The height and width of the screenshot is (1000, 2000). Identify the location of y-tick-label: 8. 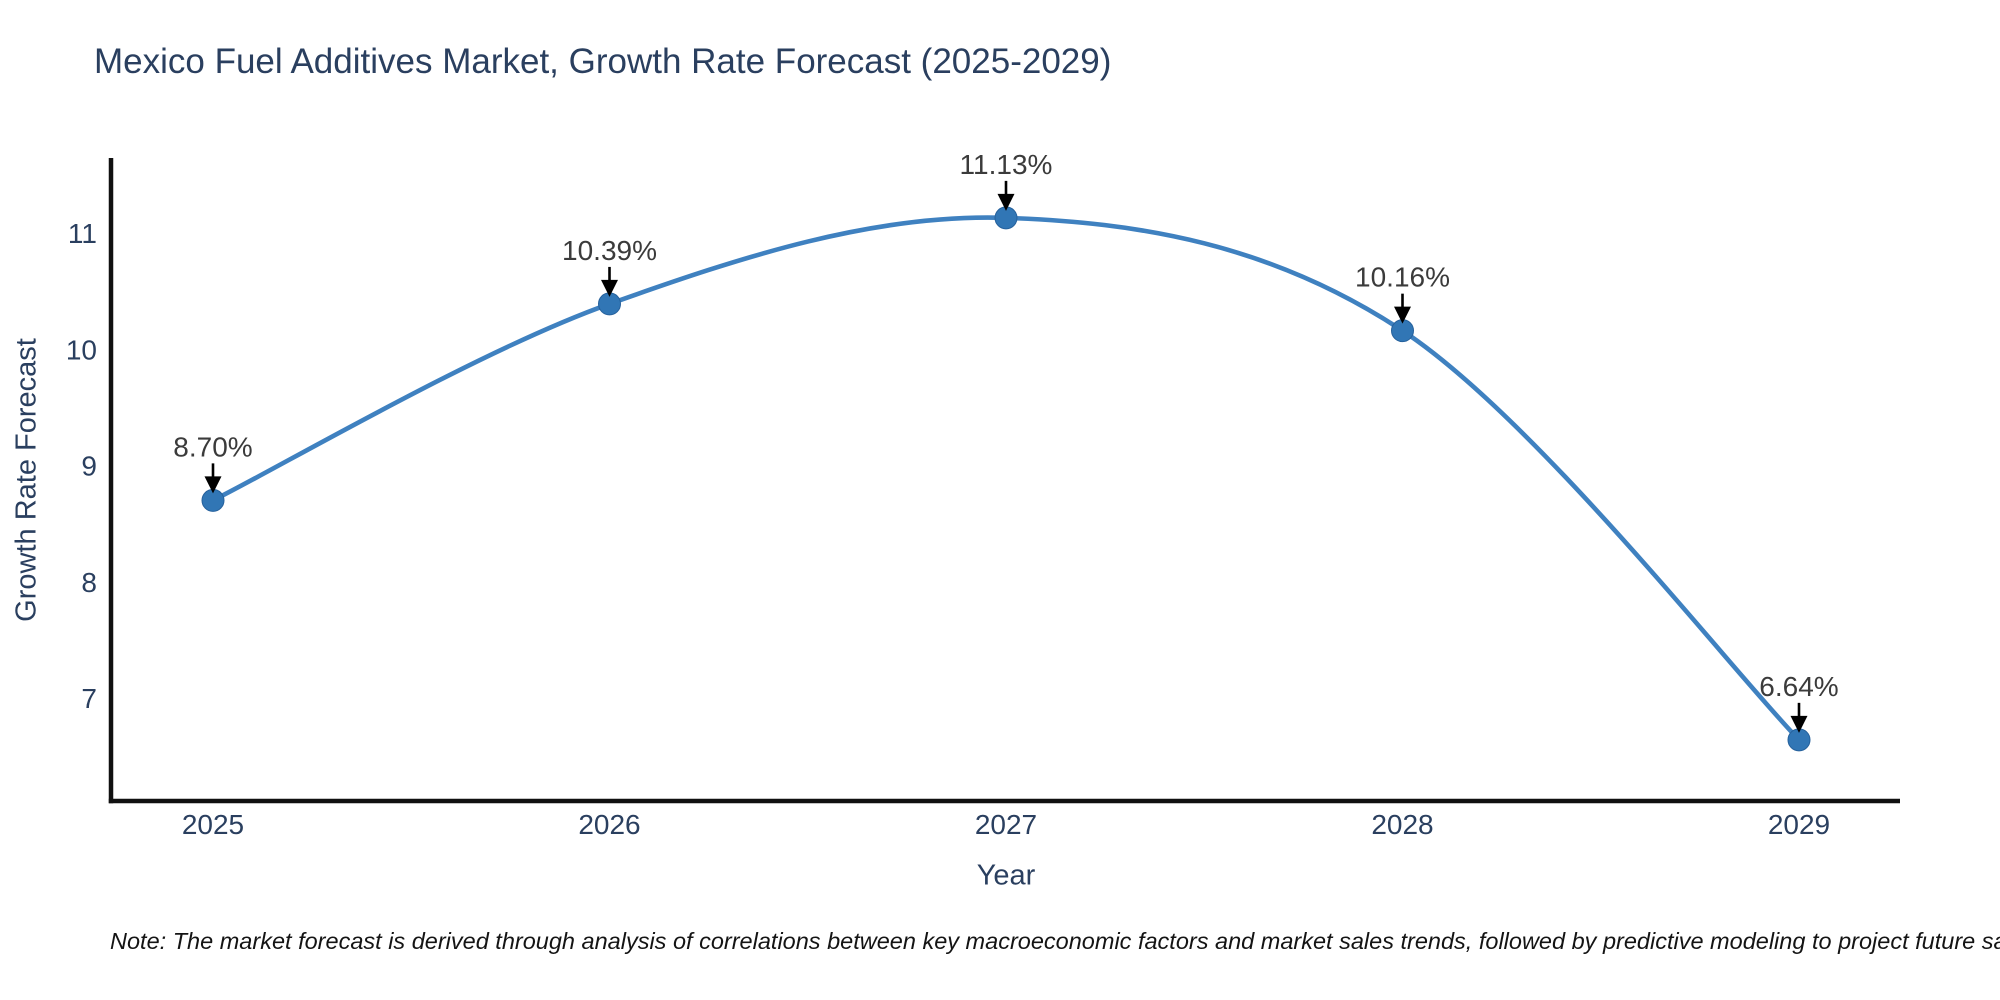
(89, 582).